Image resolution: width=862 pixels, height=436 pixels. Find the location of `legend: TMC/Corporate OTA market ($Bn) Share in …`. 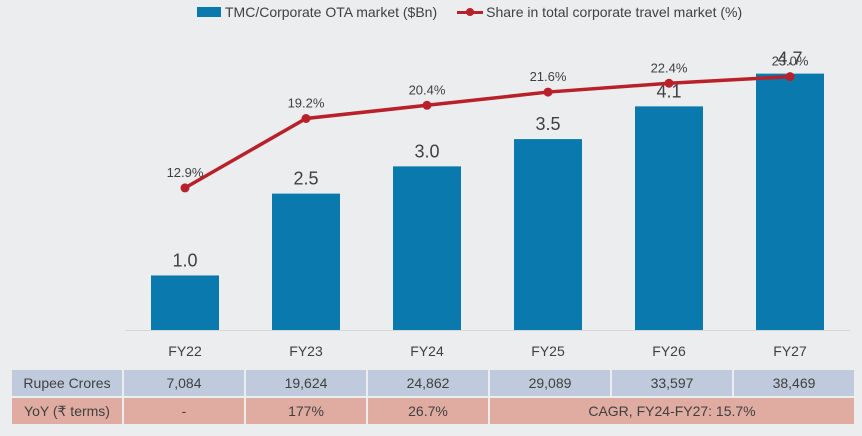

legend: TMC/Corporate OTA market ($Bn) Share in … is located at coordinates (479, 12).